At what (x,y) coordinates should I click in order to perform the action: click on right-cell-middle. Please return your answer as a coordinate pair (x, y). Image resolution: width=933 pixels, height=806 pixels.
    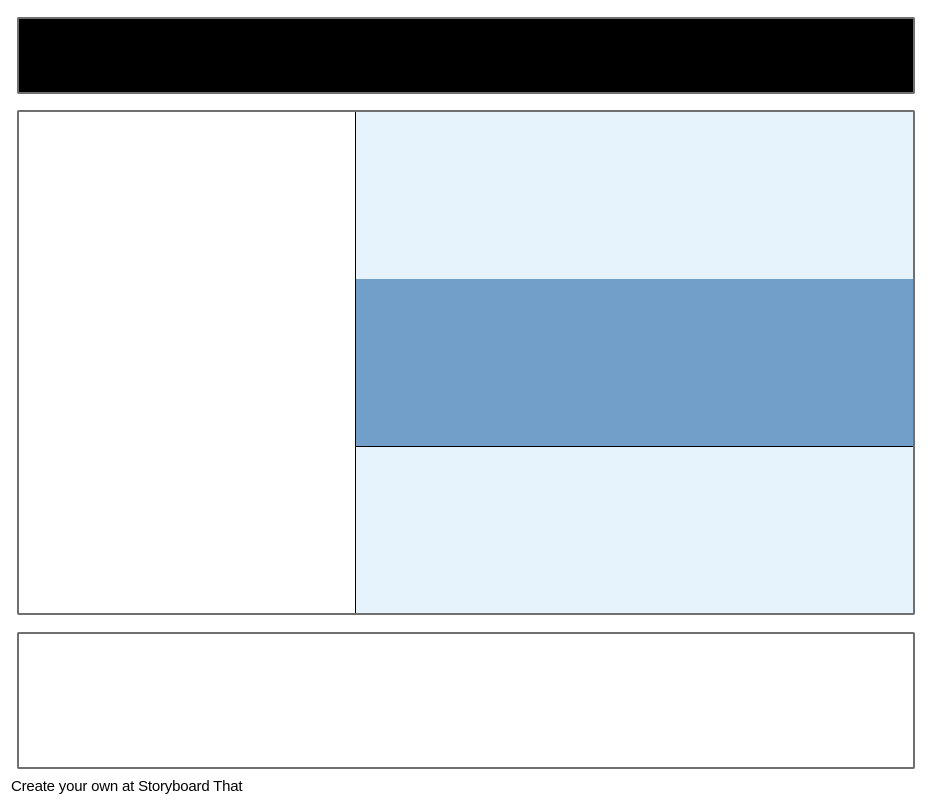
    Looking at the image, I should click on (634, 363).